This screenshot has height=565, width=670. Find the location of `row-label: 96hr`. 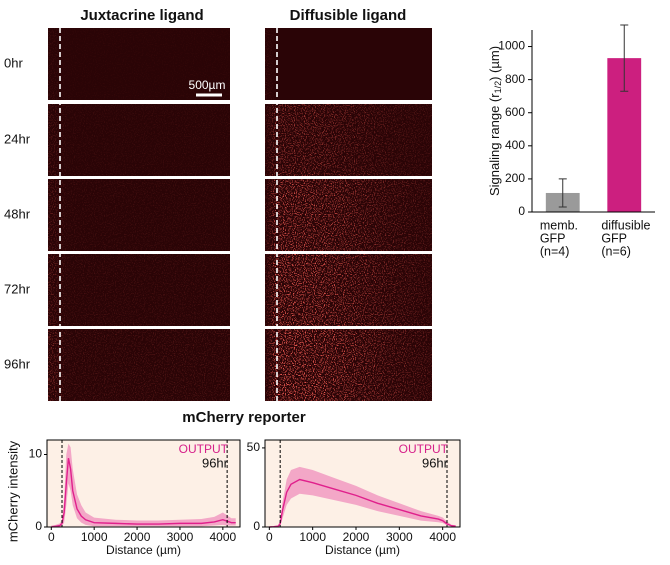

row-label: 96hr is located at coordinates (17, 363).